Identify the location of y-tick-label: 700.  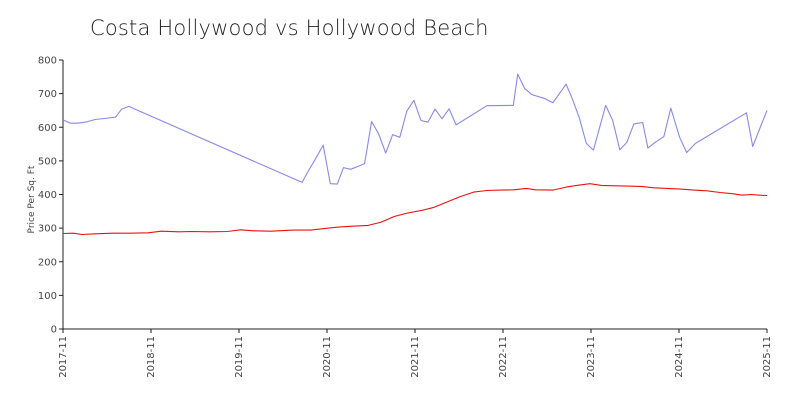
(47, 94).